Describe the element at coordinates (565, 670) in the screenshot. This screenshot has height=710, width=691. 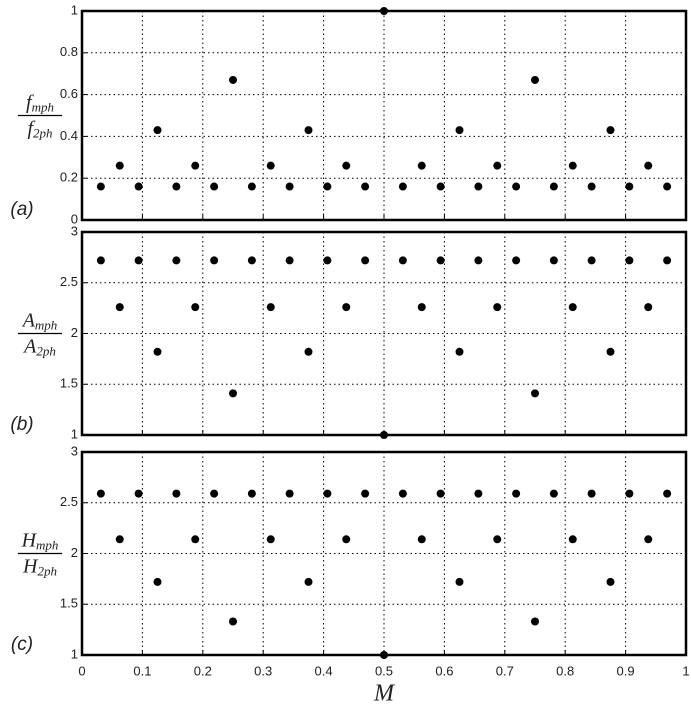
I see `x-tick-label: 0.8` at that location.